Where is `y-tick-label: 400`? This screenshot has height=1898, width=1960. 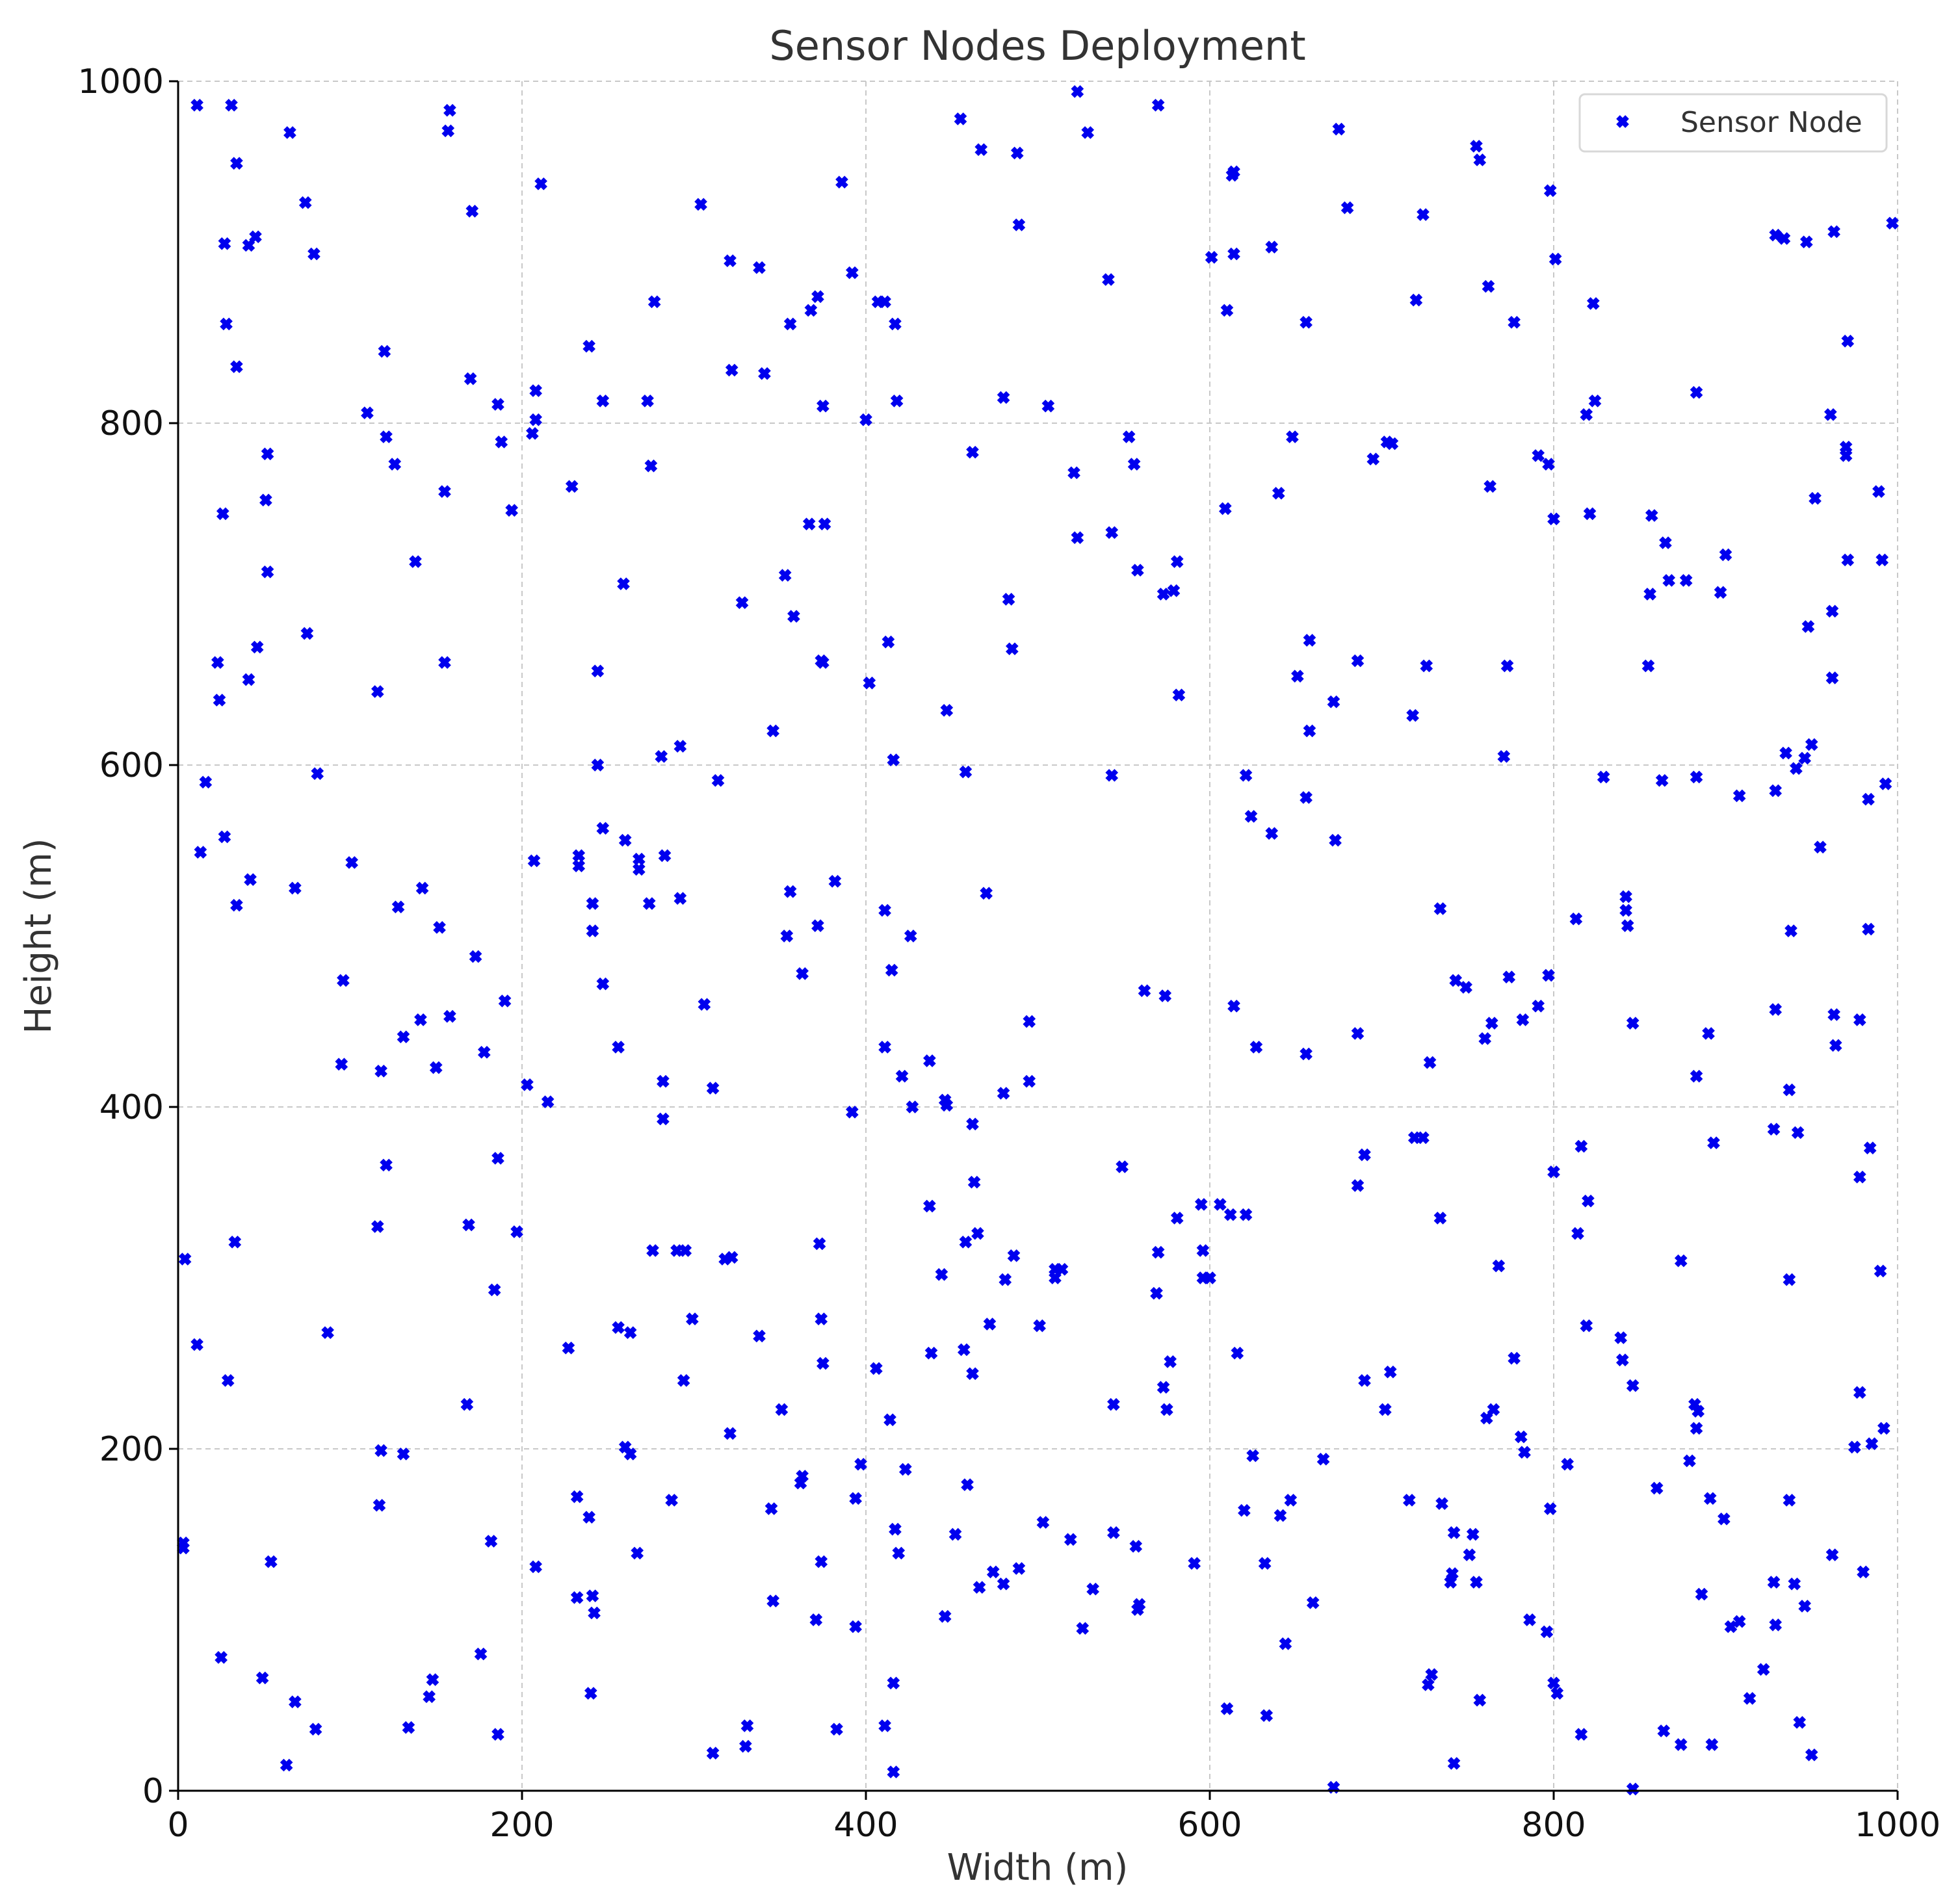
y-tick-label: 400 is located at coordinates (131, 1108).